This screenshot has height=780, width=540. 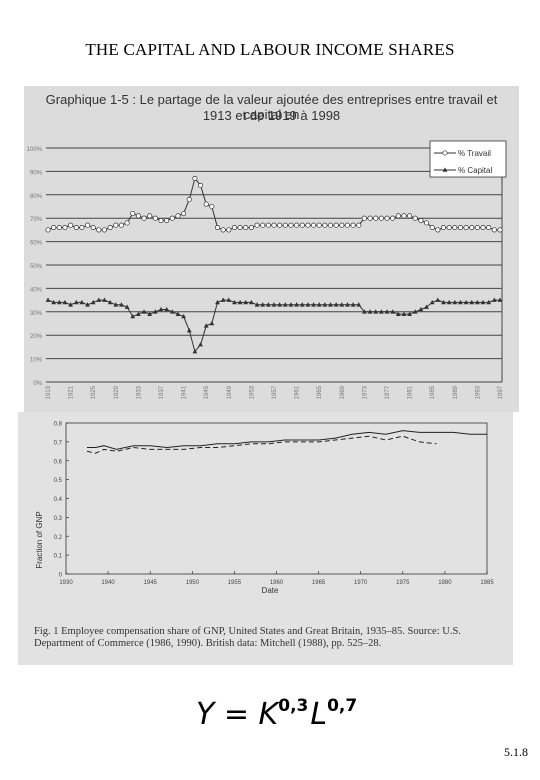 What do you see at coordinates (319, 714) in the screenshot?
I see `formula-l: L` at bounding box center [319, 714].